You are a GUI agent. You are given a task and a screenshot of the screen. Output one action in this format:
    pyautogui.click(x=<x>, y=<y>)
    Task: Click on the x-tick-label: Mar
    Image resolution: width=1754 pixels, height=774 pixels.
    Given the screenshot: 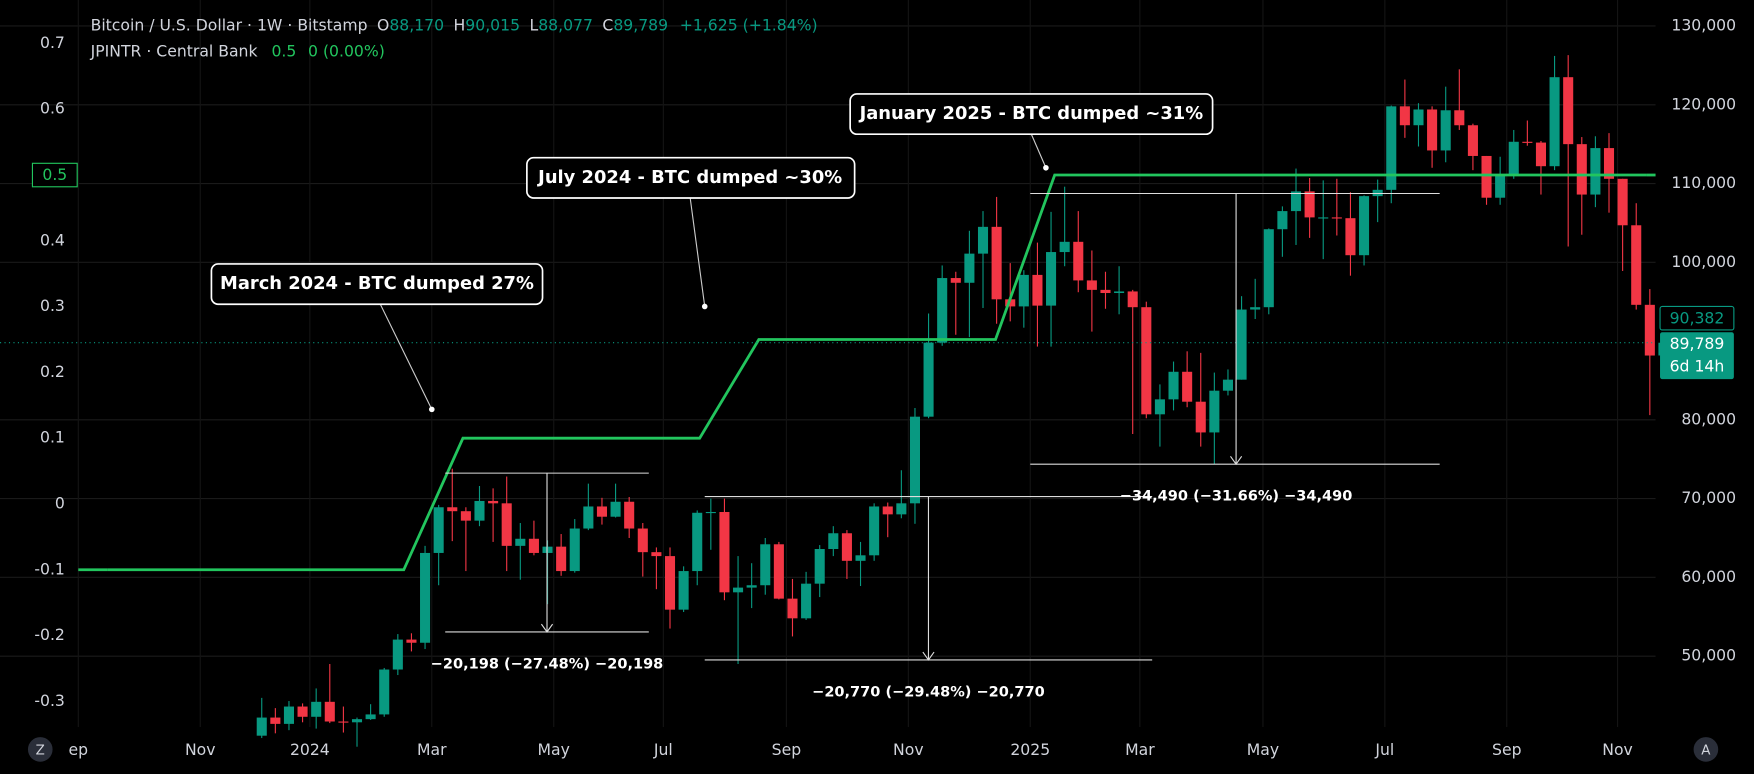 What is the action you would take?
    pyautogui.click(x=1140, y=749)
    